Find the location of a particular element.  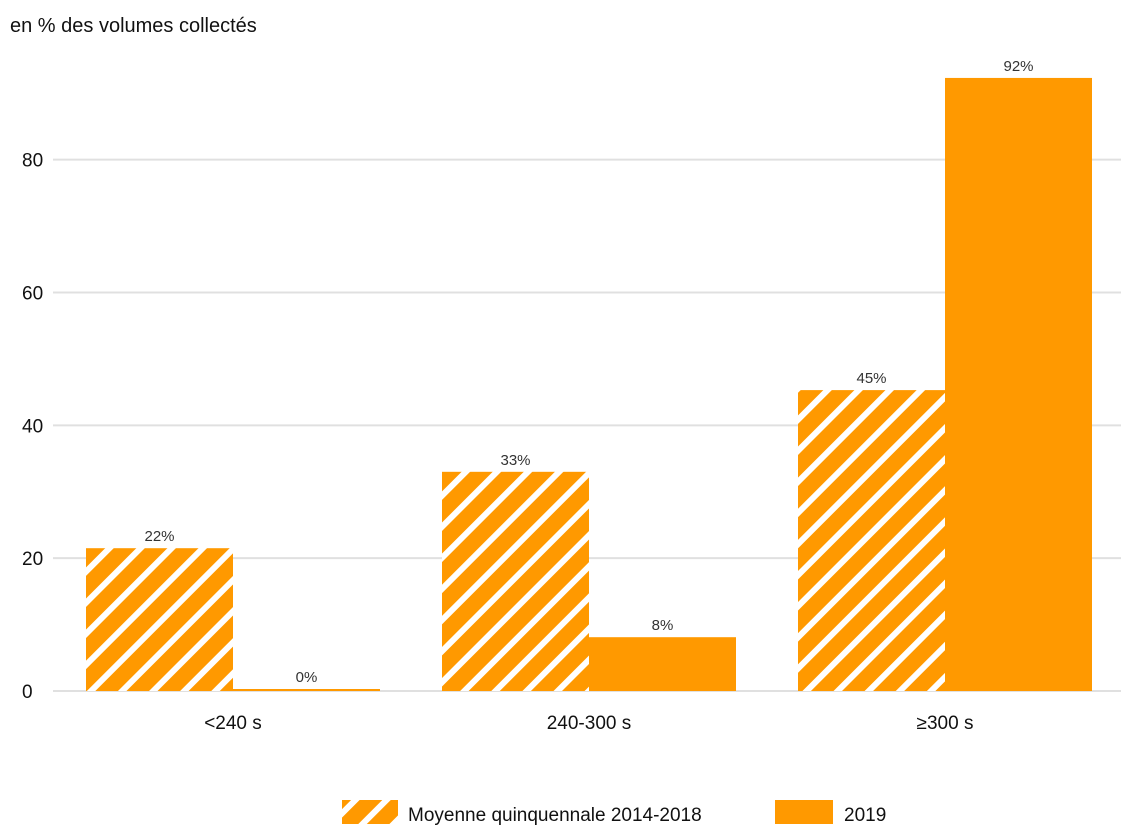

y-axis-title: en % des volumes collectés is located at coordinates (133, 26).